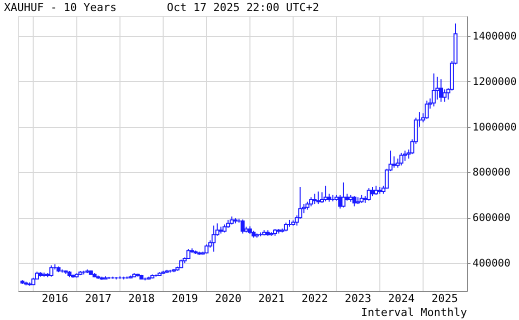  What do you see at coordinates (228, 298) in the screenshot?
I see `x-tick-label: 2020` at bounding box center [228, 298].